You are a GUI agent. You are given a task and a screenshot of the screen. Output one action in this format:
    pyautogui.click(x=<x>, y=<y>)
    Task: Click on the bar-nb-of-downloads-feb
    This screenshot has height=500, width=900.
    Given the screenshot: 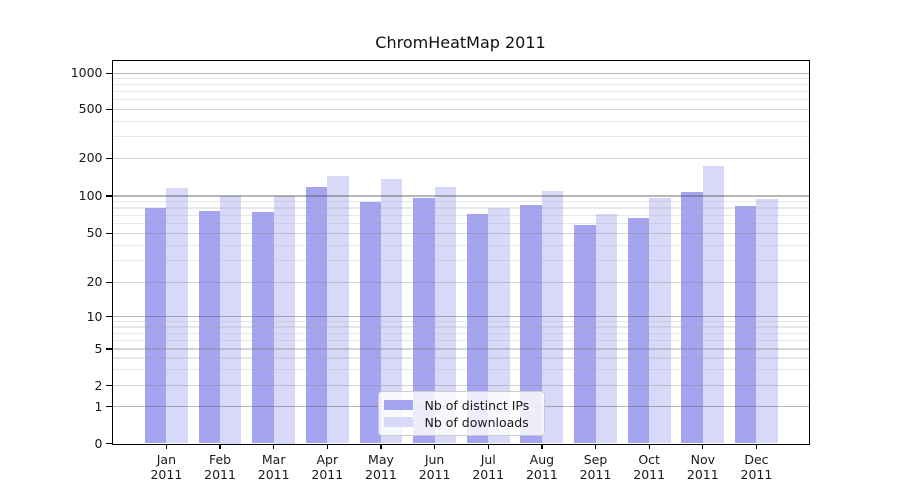 What is the action you would take?
    pyautogui.click(x=231, y=320)
    